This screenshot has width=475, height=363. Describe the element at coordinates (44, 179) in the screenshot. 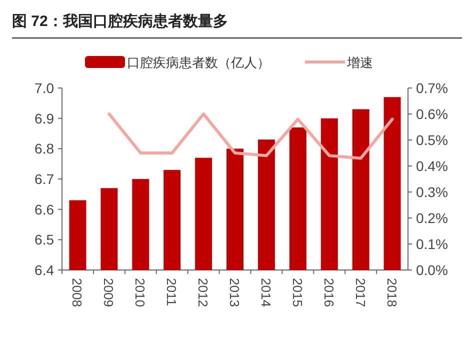

I see `y-tick-label: 6.7` at that location.